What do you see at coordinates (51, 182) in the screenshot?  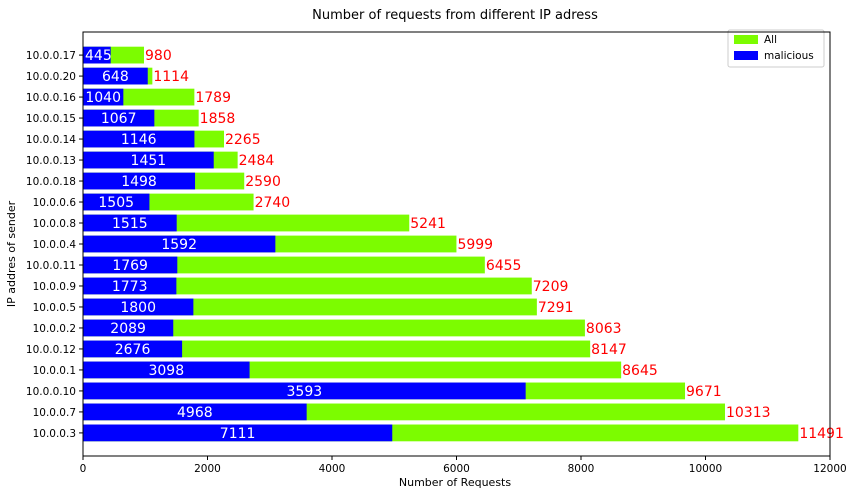 I see `y-tick-label: 10.0.0.18` at bounding box center [51, 182].